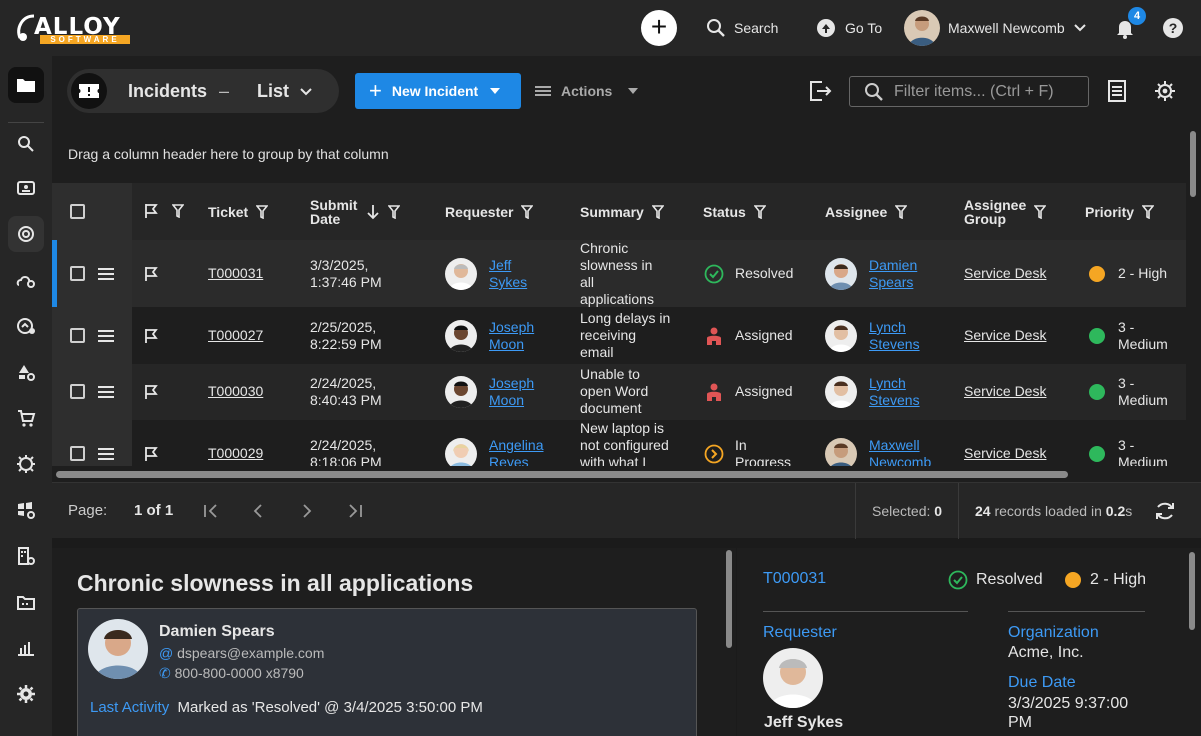  Describe the element at coordinates (231, 673) in the screenshot. I see `contact-phone: ✆ 800-800-0000 x8790` at that location.